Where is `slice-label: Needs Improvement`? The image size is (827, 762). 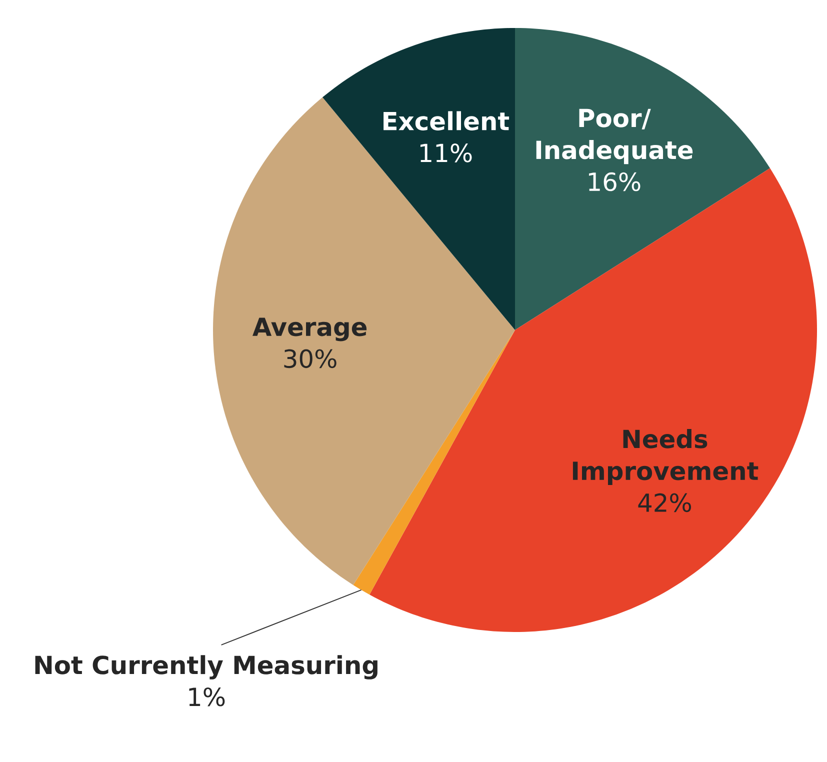 slice-label: Needs Improvement is located at coordinates (665, 457).